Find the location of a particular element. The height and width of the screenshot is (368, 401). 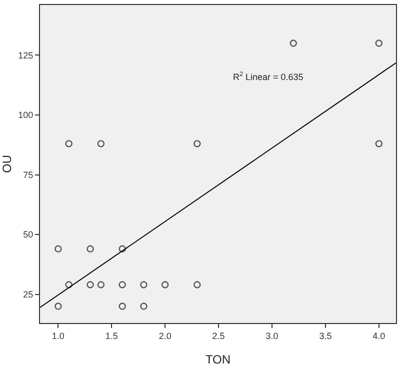

y-axis-title: OU is located at coordinates (7, 164).